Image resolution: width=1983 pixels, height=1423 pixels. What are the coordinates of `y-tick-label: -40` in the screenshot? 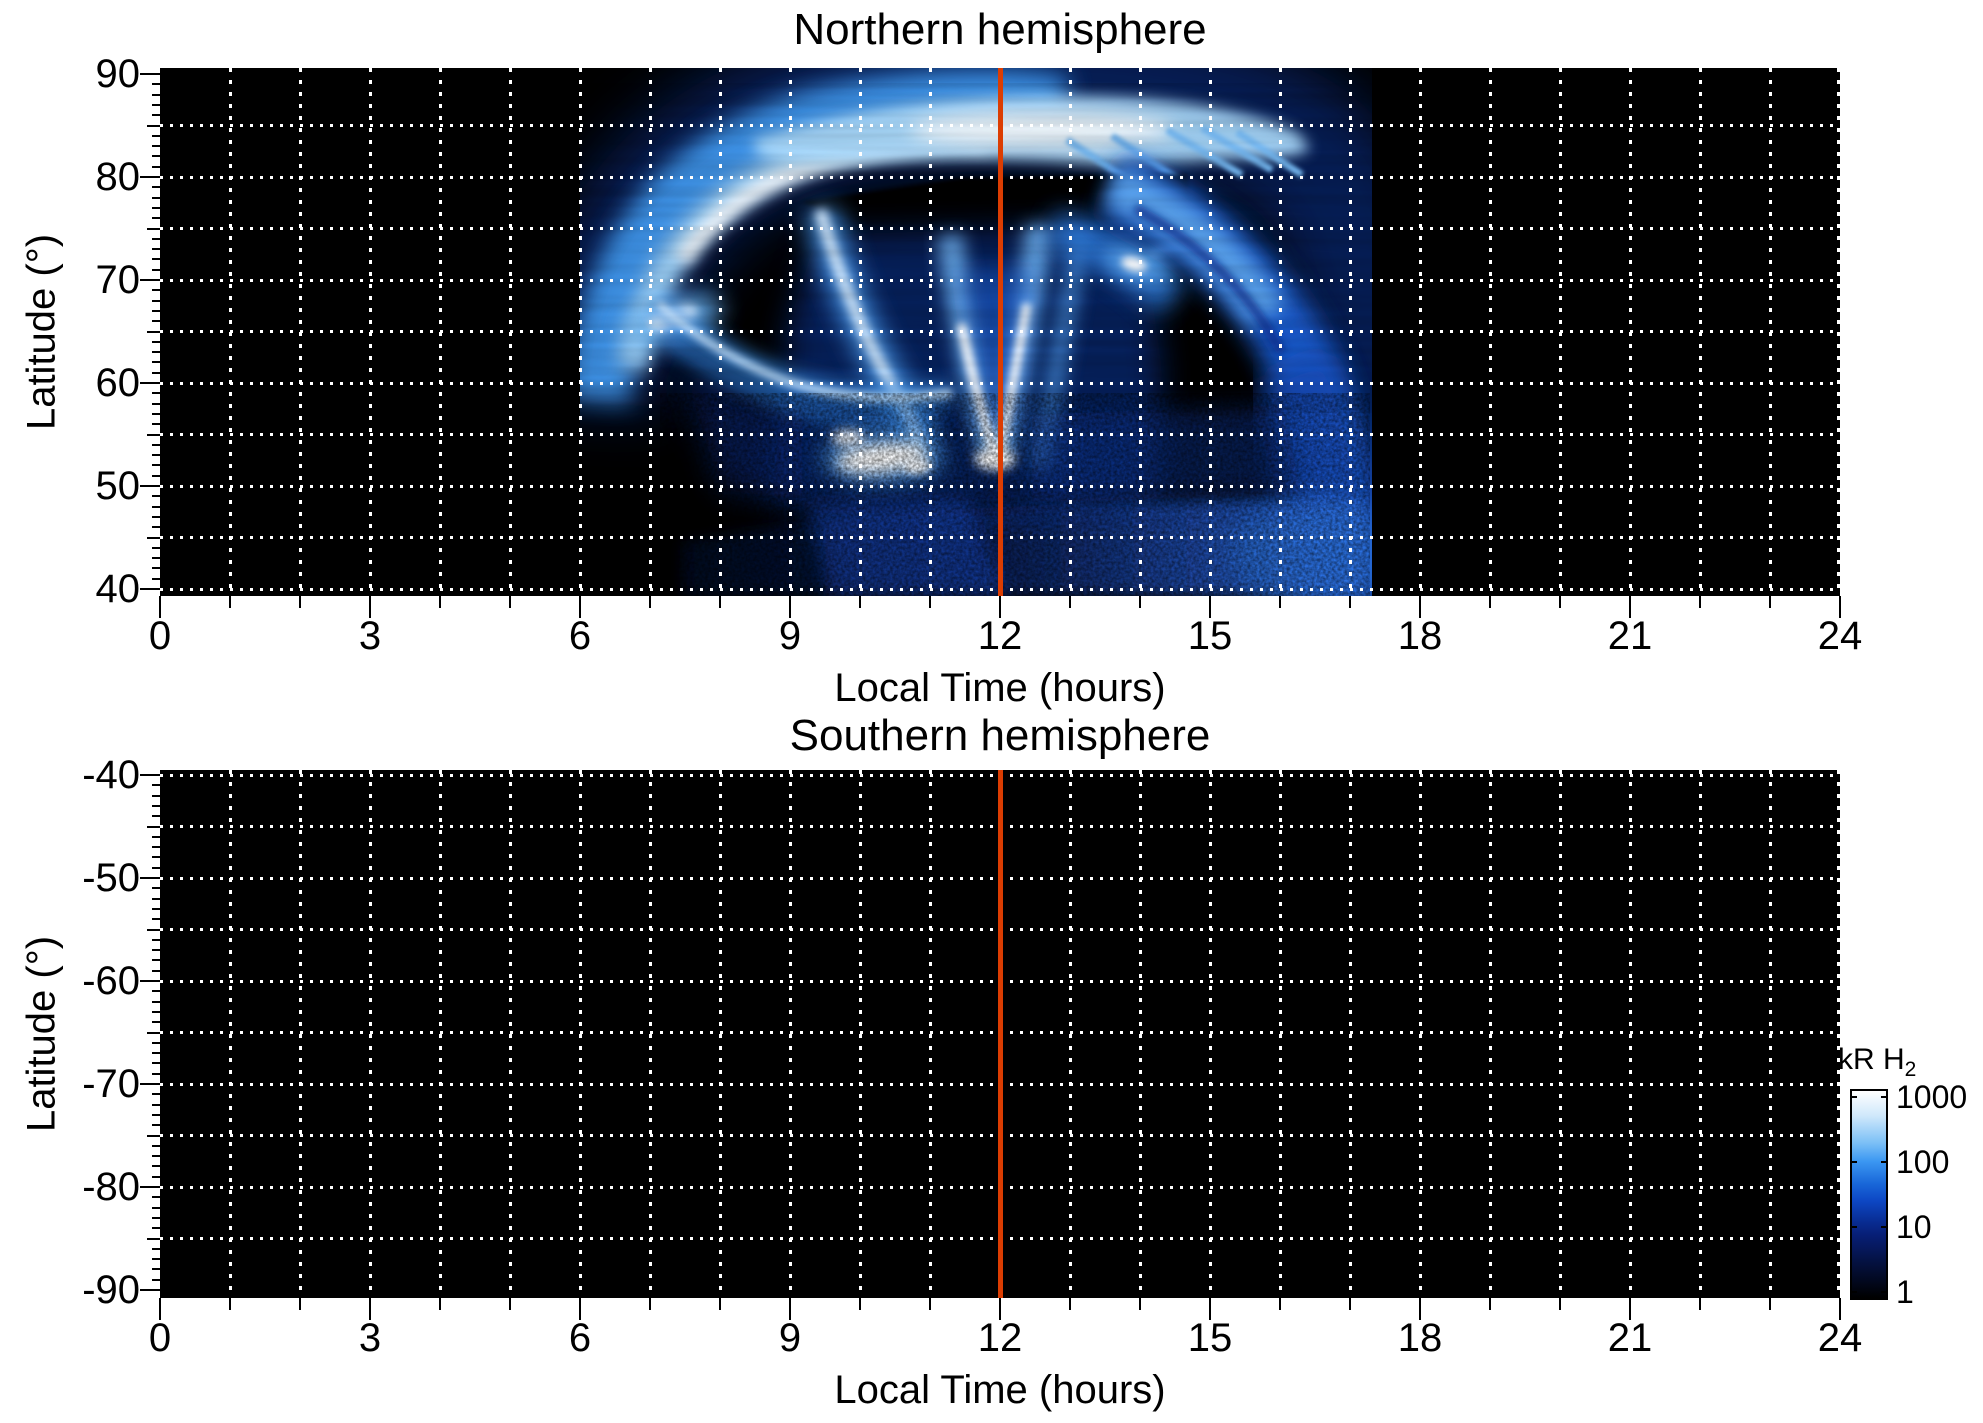 It's located at (111, 775).